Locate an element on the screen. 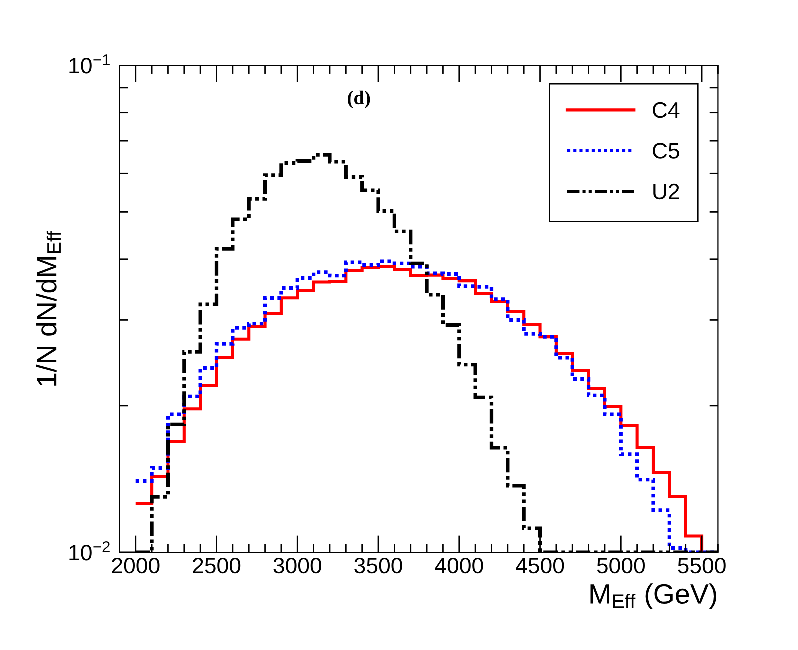  x-tick-label: 3500 is located at coordinates (378, 566).